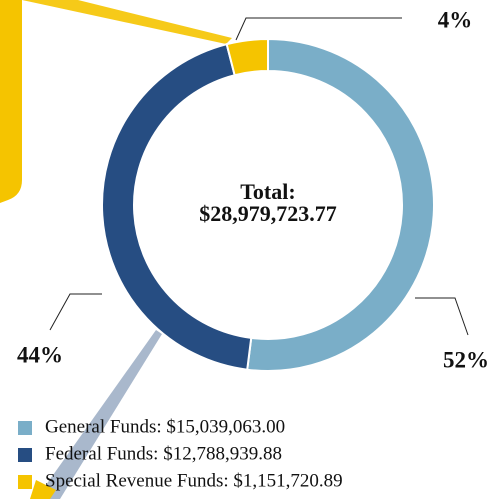  Describe the element at coordinates (127, 22) in the screenshot. I see `decor-yellow-beam` at that location.